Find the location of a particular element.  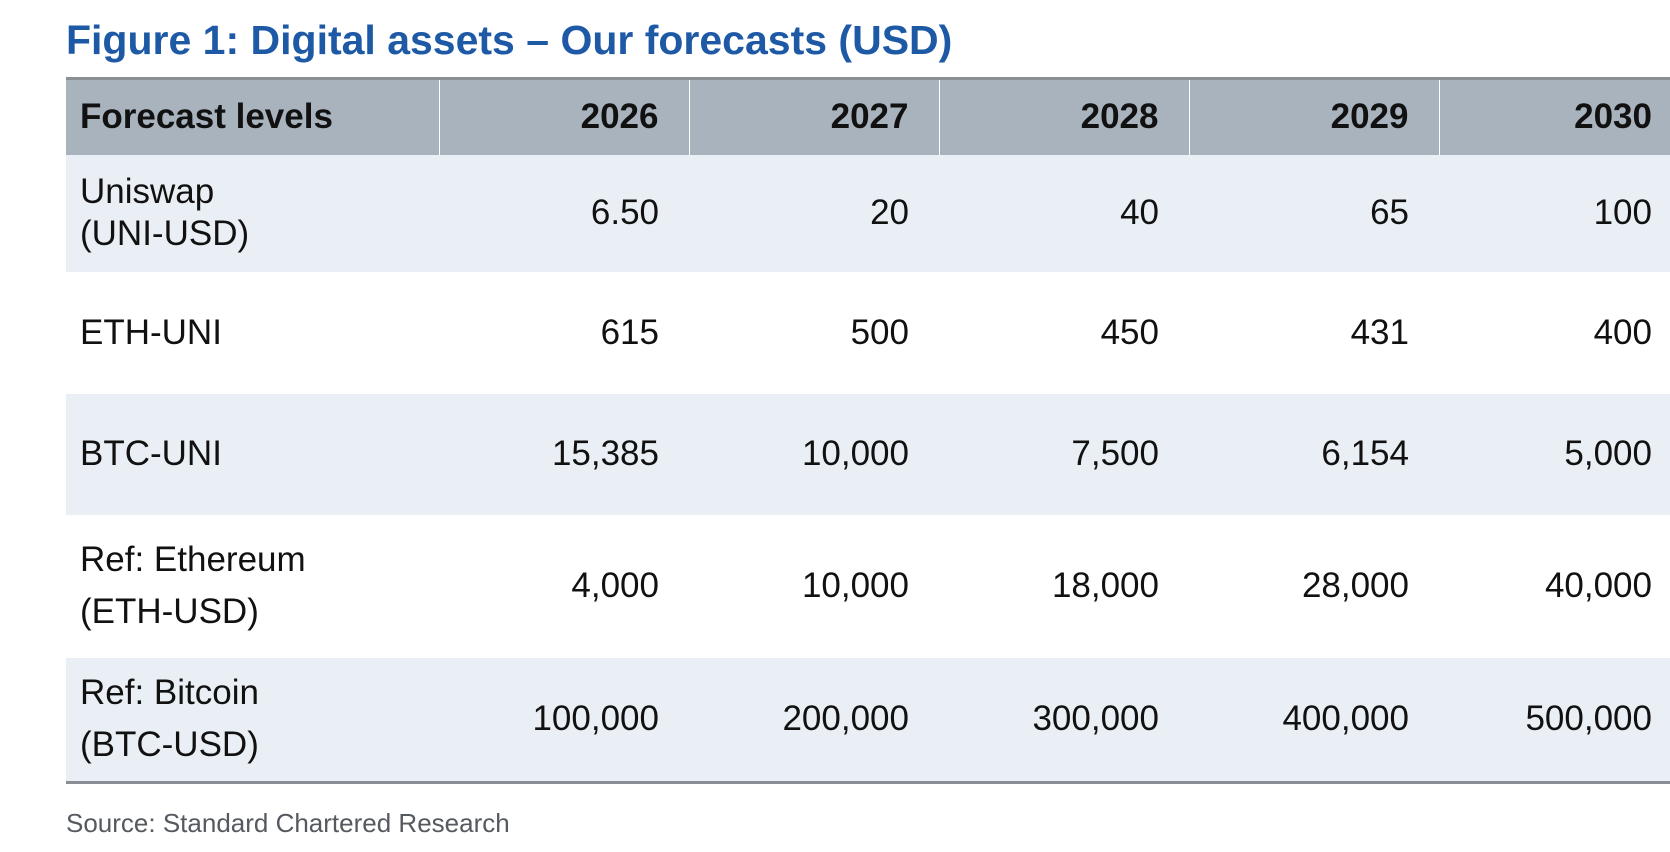

table-cell: 40,000 is located at coordinates (1598, 585).